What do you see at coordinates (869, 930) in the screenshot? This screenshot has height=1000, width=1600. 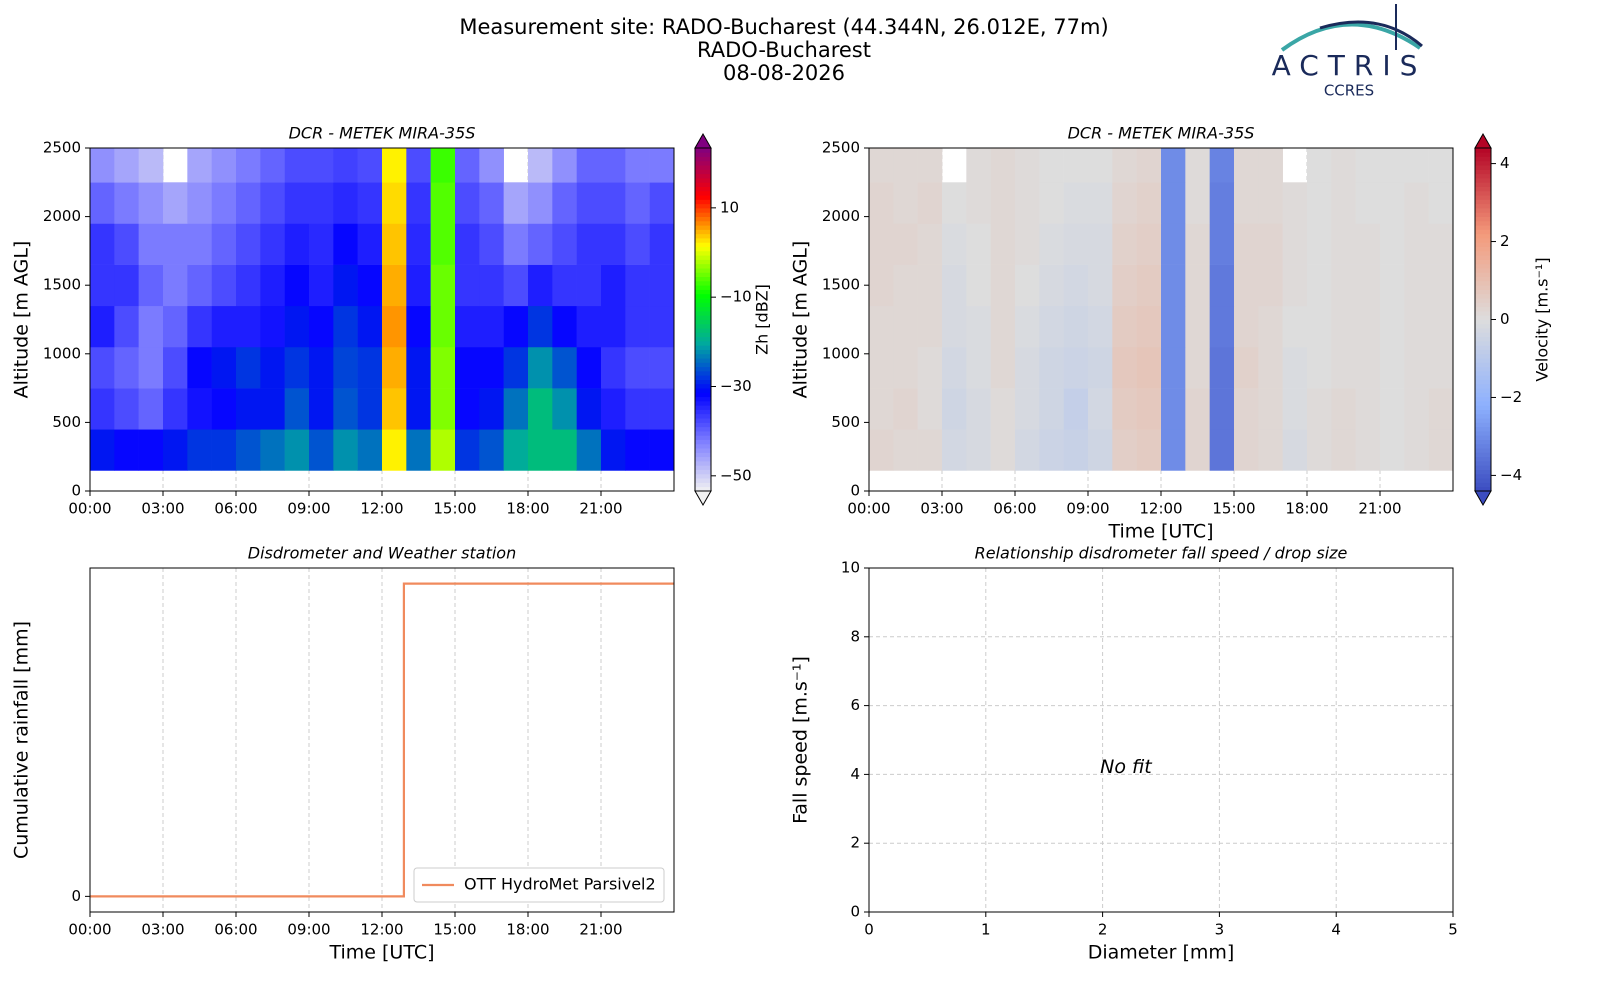 I see `x-tick-label: 0` at bounding box center [869, 930].